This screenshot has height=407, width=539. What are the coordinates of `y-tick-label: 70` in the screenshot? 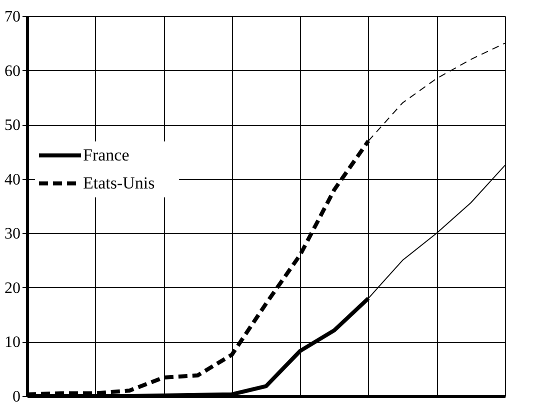 It's located at (12, 17).